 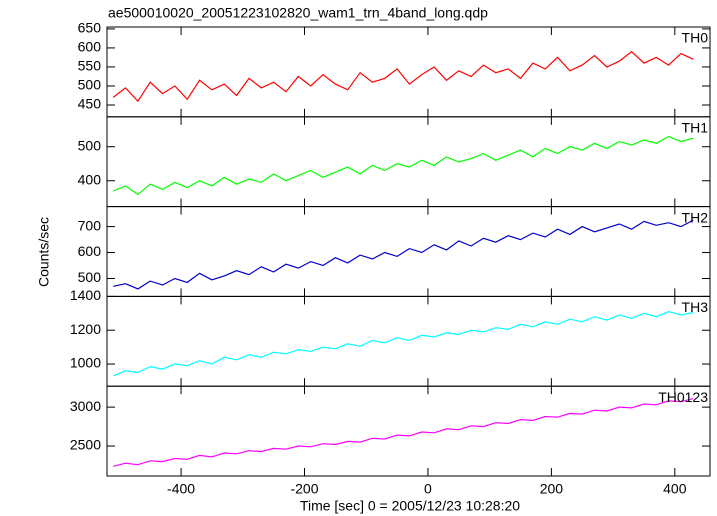 What do you see at coordinates (90, 28) in the screenshot?
I see `y-tick-label: 650` at bounding box center [90, 28].